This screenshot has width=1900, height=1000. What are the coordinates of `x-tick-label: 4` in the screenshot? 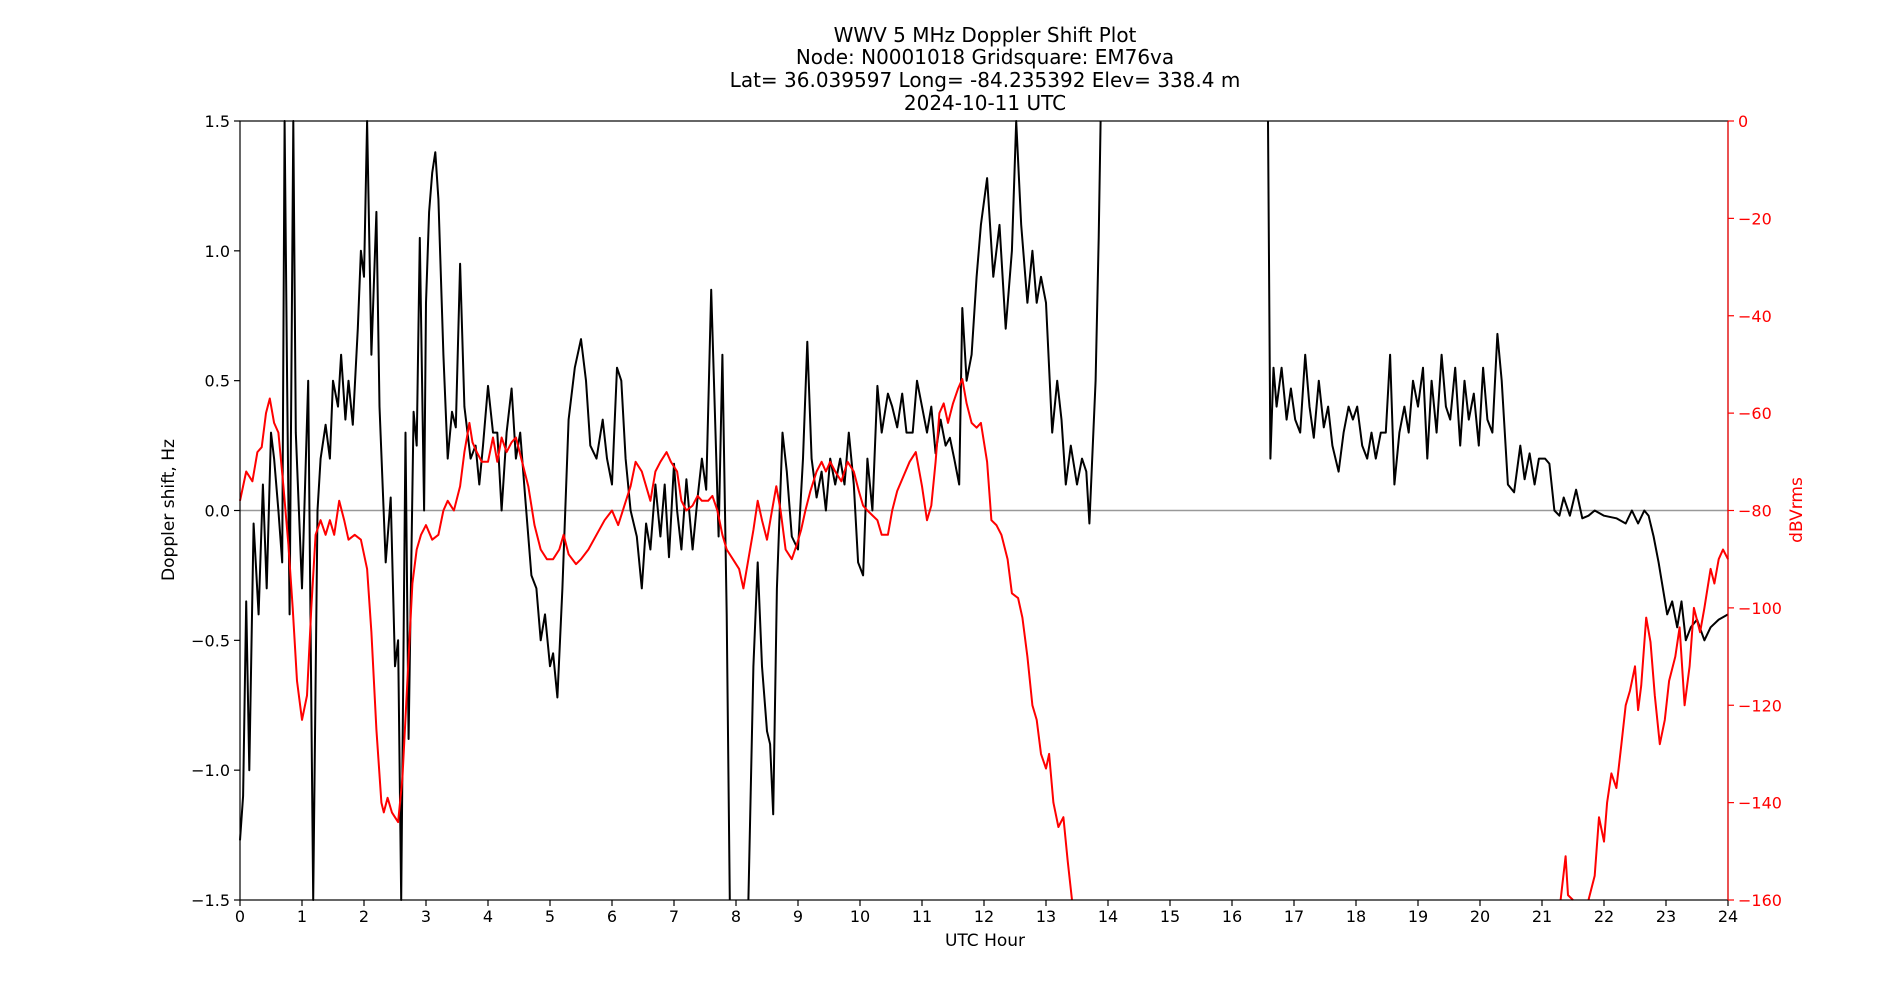 It's located at (488, 916).